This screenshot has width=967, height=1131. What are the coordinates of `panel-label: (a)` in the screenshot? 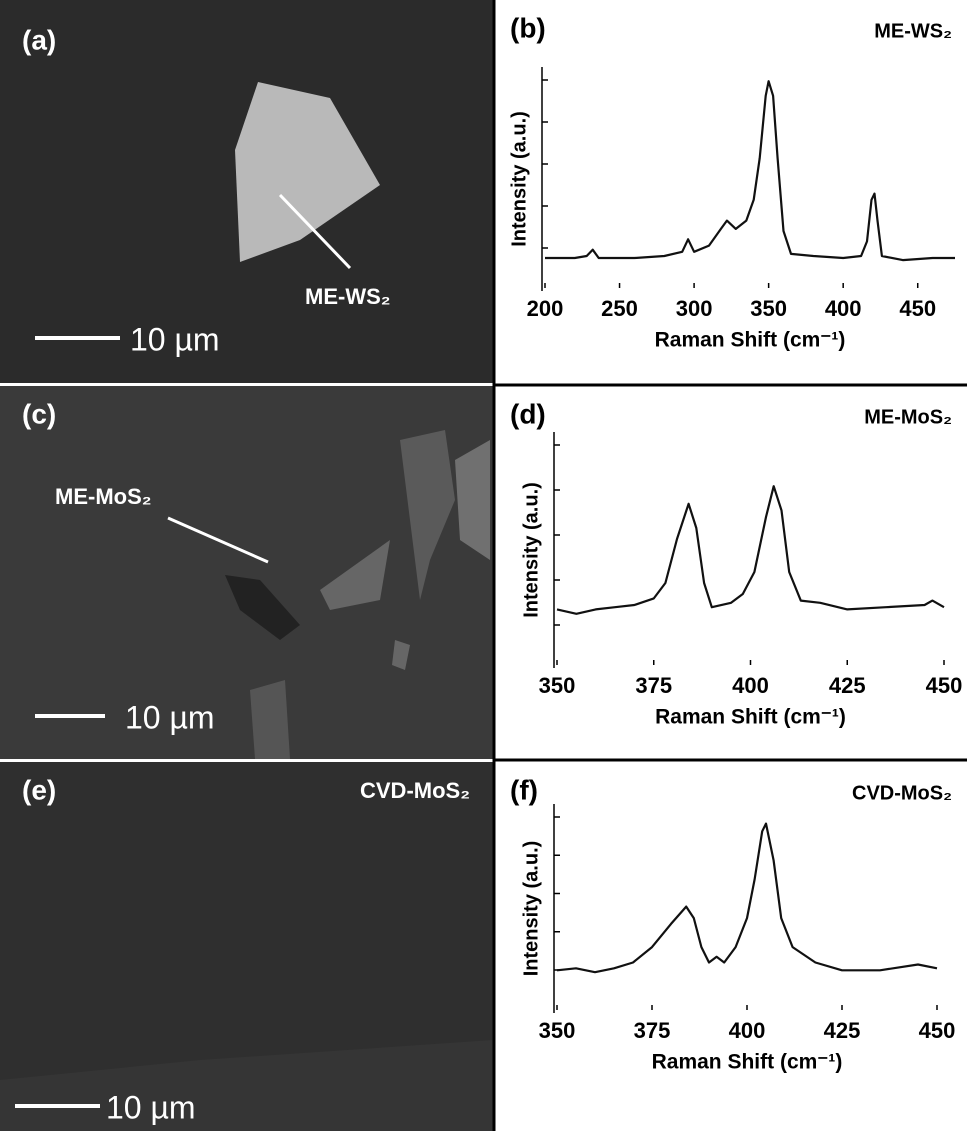 It's located at (39, 39).